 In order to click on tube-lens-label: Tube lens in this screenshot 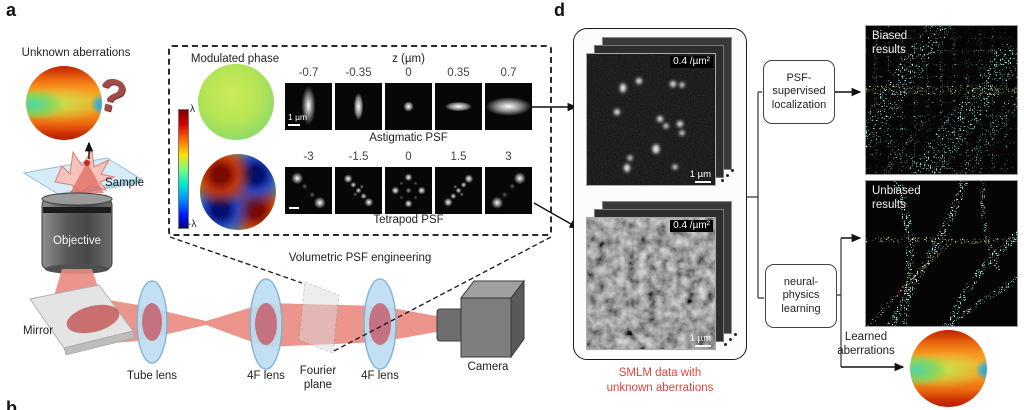, I will do `click(152, 376)`.